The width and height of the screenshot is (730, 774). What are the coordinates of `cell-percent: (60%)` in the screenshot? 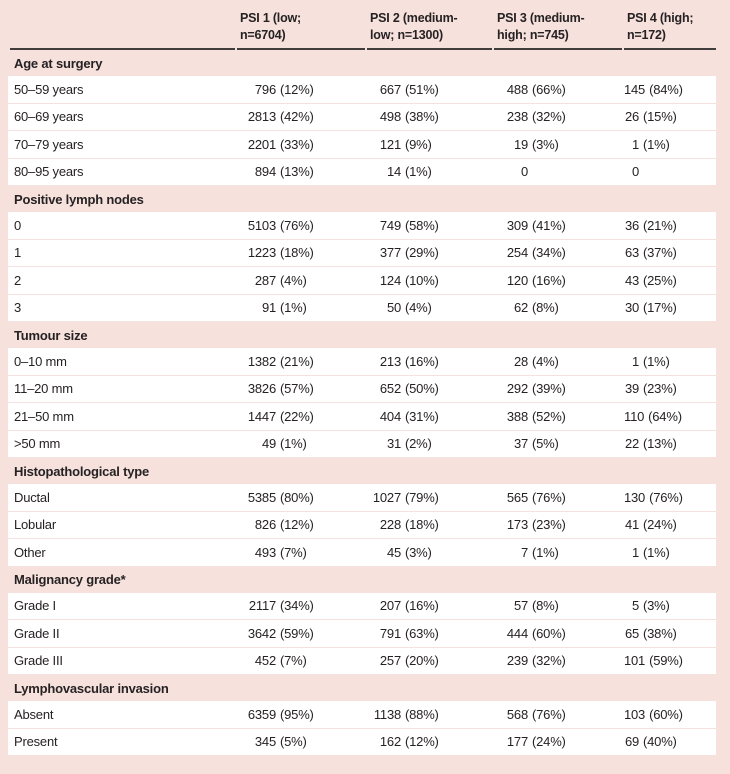 It's located at (666, 714).